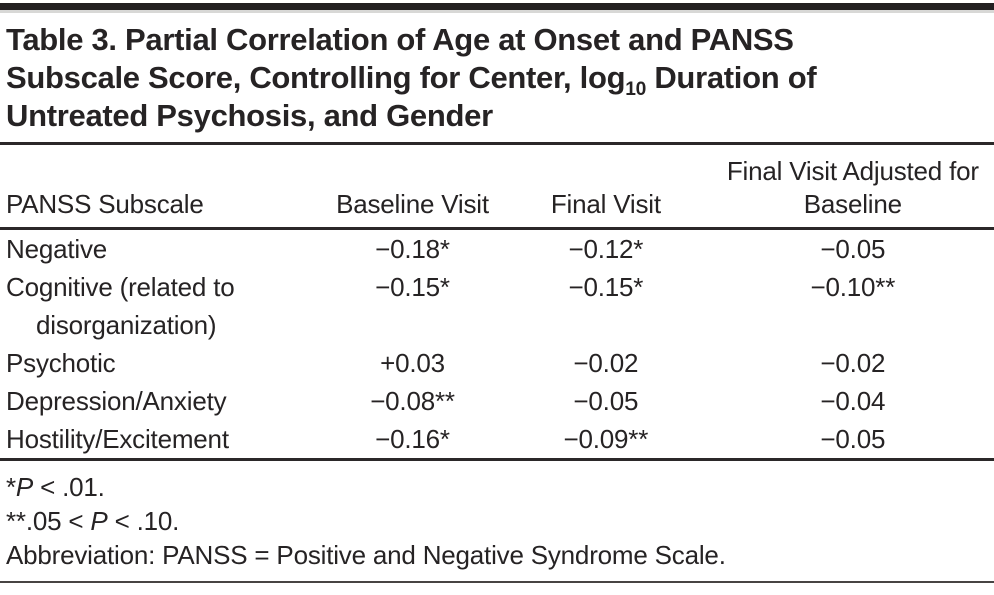 The image size is (994, 595). Describe the element at coordinates (249, 115) in the screenshot. I see `title-line-3: Untreated Psychosis, and Gender` at that location.